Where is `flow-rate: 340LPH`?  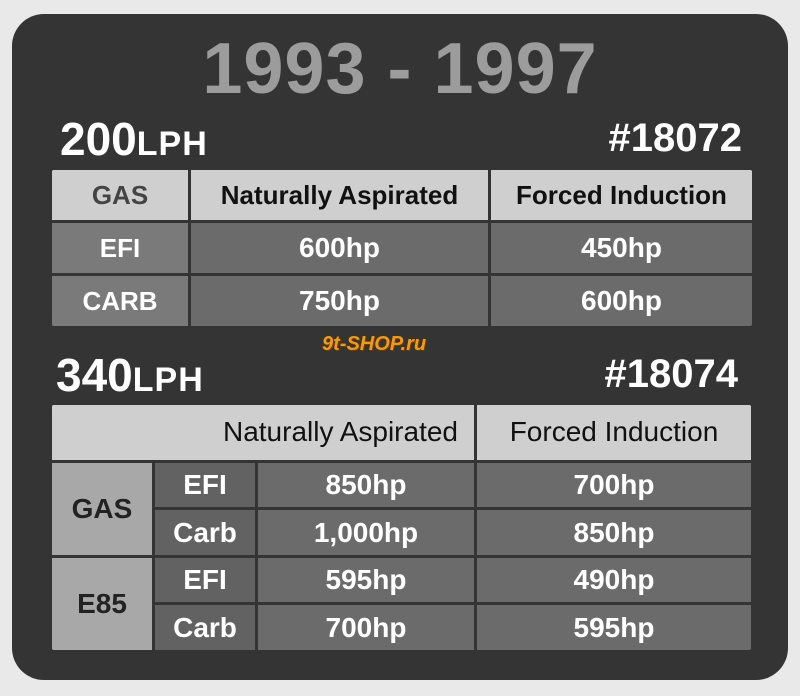 flow-rate: 340LPH is located at coordinates (130, 375).